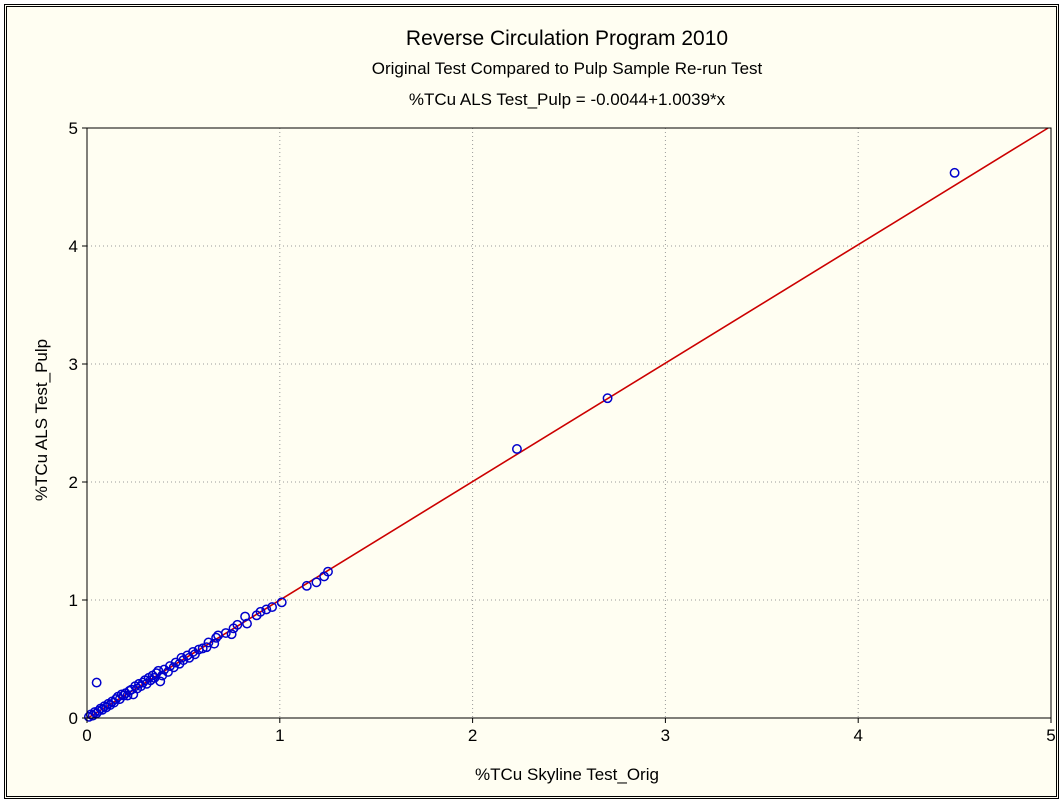  I want to click on x-axis-label: %TCu Skyline Test_Orig, so click(567, 774).